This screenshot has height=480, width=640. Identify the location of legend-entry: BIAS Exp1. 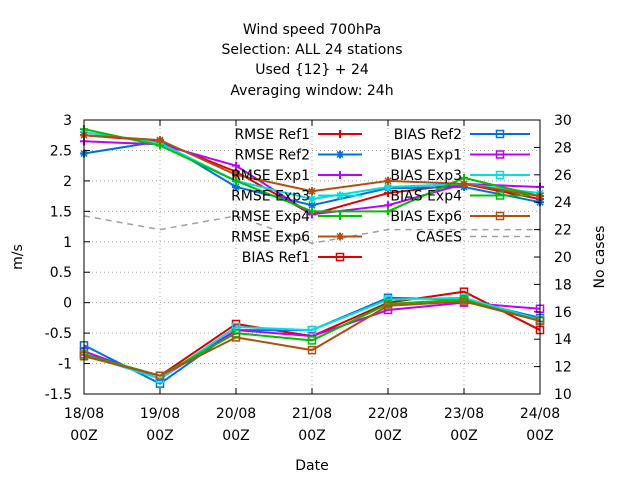
(460, 156).